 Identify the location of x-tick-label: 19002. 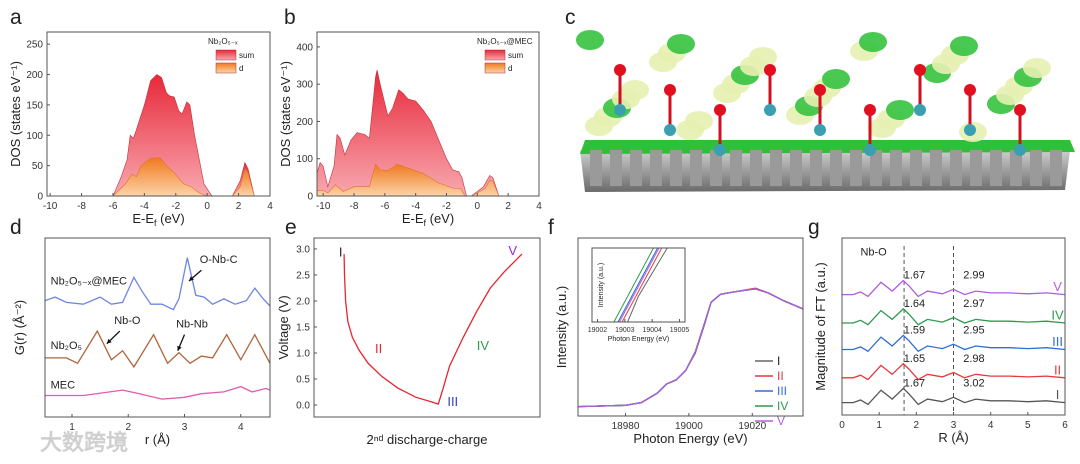
(598, 330).